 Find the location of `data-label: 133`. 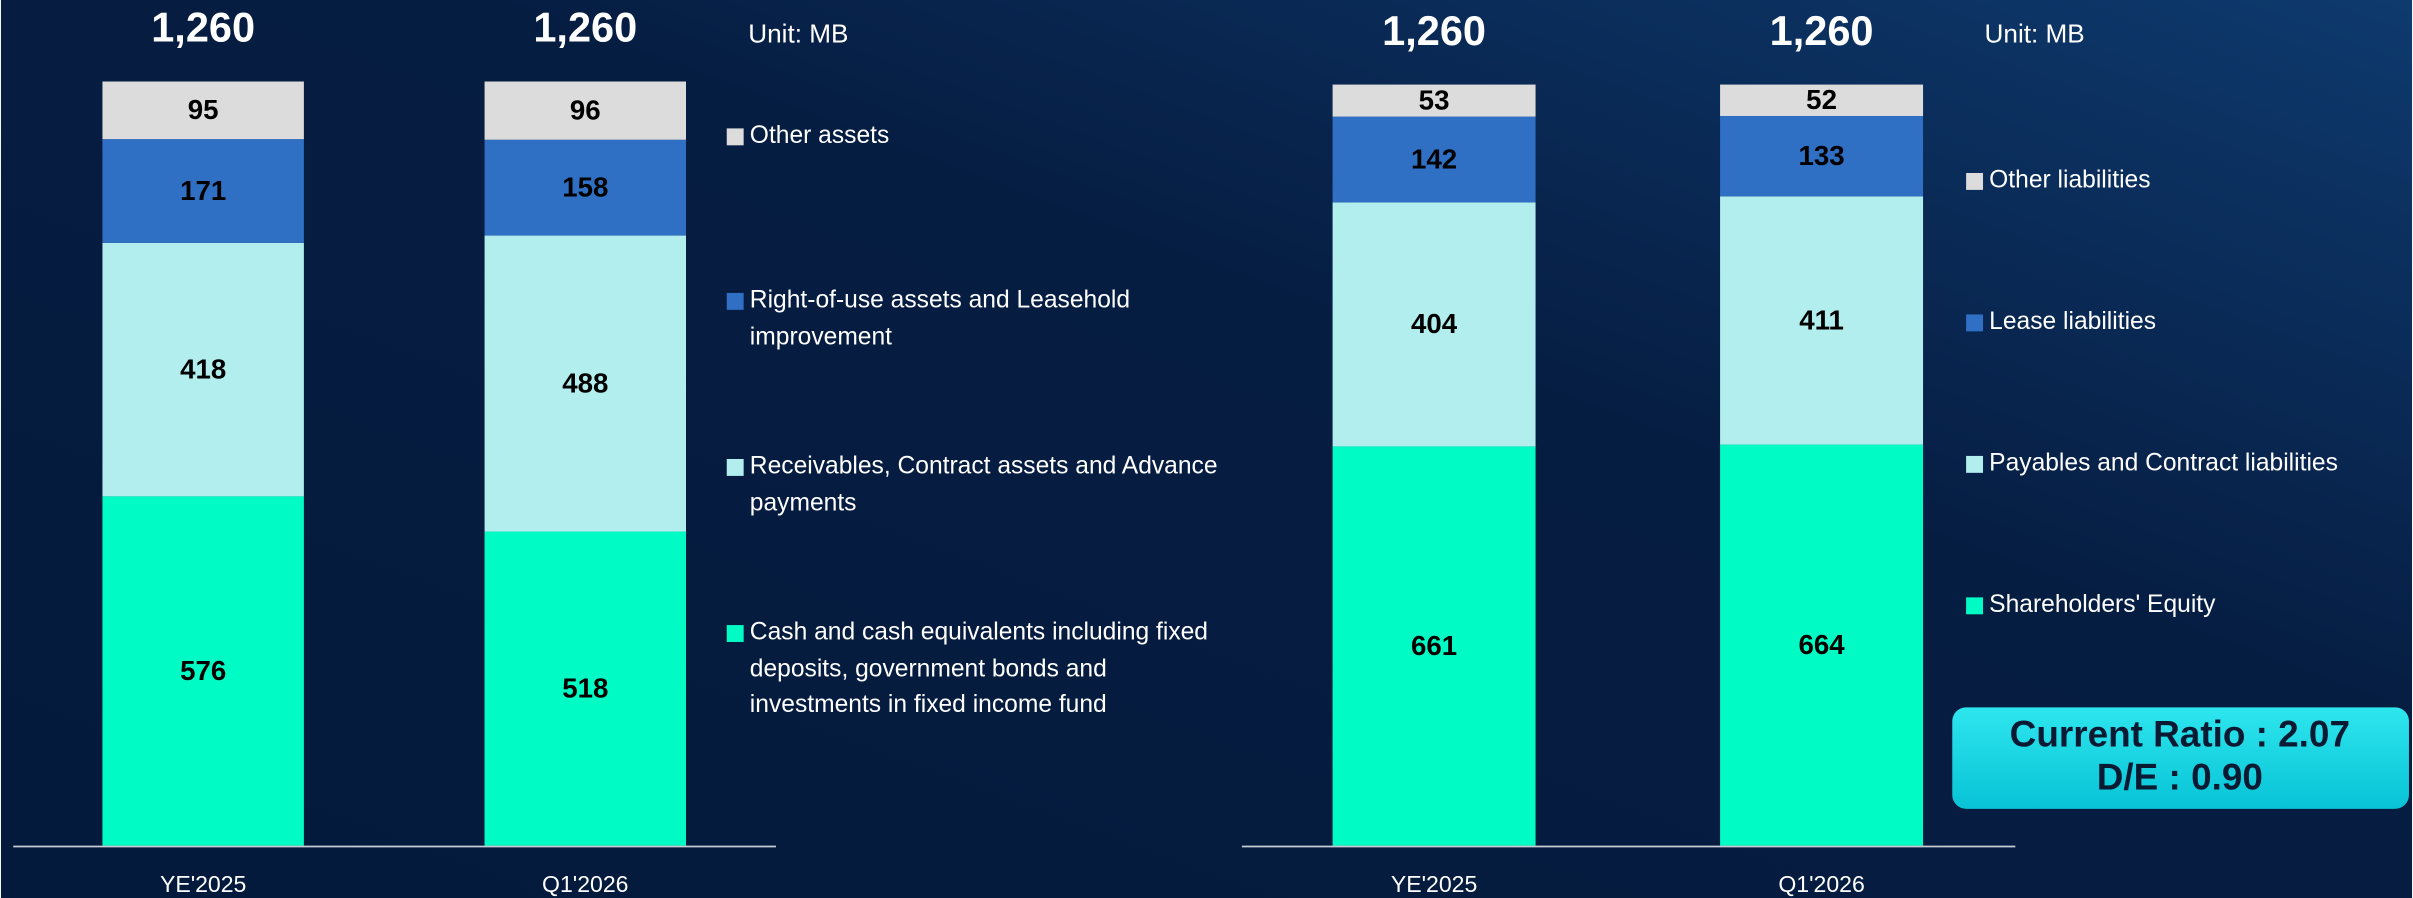

data-label: 133 is located at coordinates (1821, 155).